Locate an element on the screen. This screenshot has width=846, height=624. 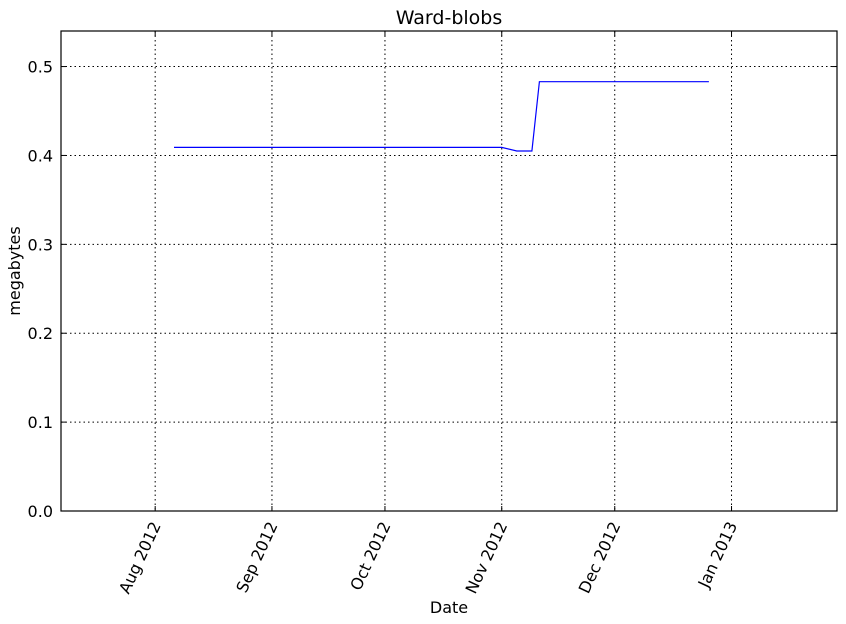
x-tick-label: Aug 2012 is located at coordinates (140, 558).